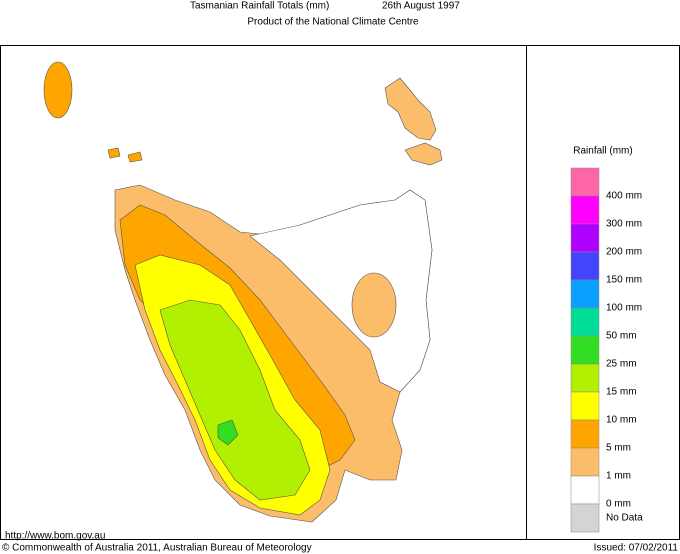  I want to click on legend-label: 400 mm, so click(624, 196).